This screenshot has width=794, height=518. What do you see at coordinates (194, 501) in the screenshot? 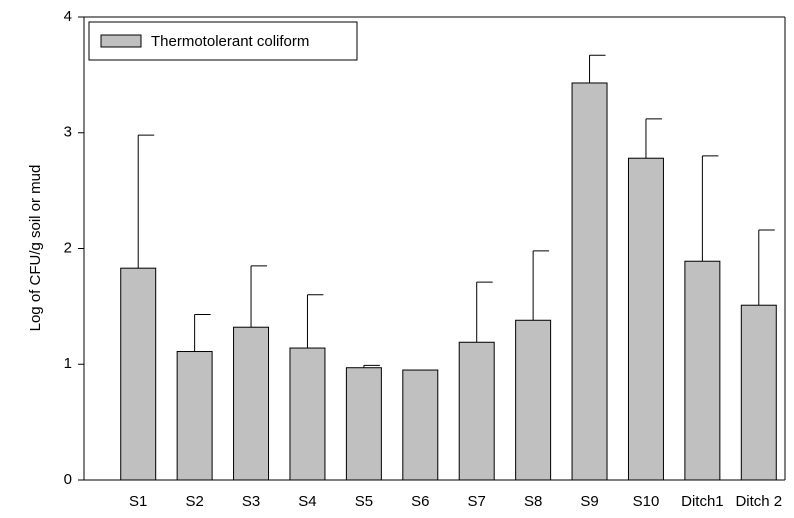
I see `x-tick-label: S2` at bounding box center [194, 501].